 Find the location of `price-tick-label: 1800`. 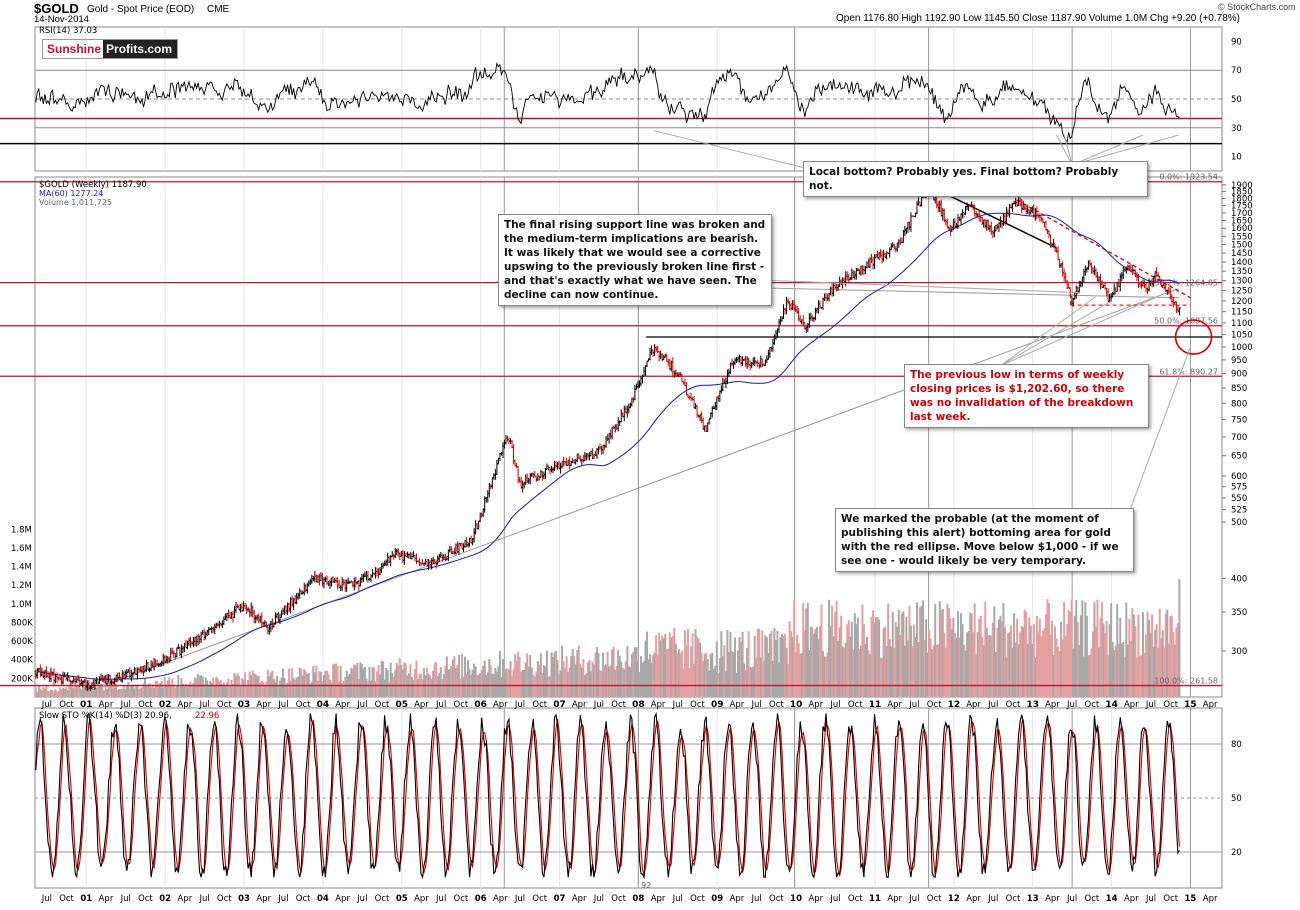

price-tick-label: 1800 is located at coordinates (1242, 200).